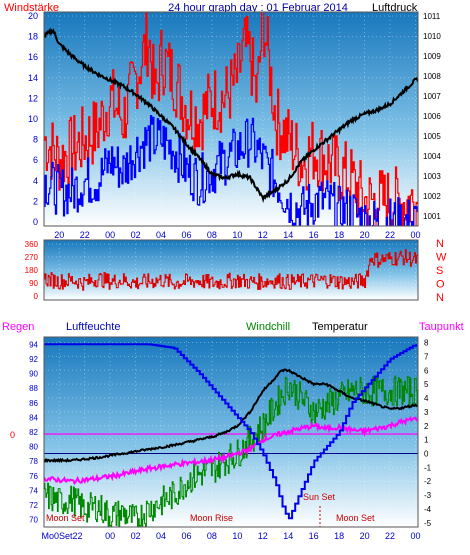 The height and width of the screenshot is (555, 470). Describe the element at coordinates (33, 447) in the screenshot. I see `humidity-y-tick: 80` at that location.